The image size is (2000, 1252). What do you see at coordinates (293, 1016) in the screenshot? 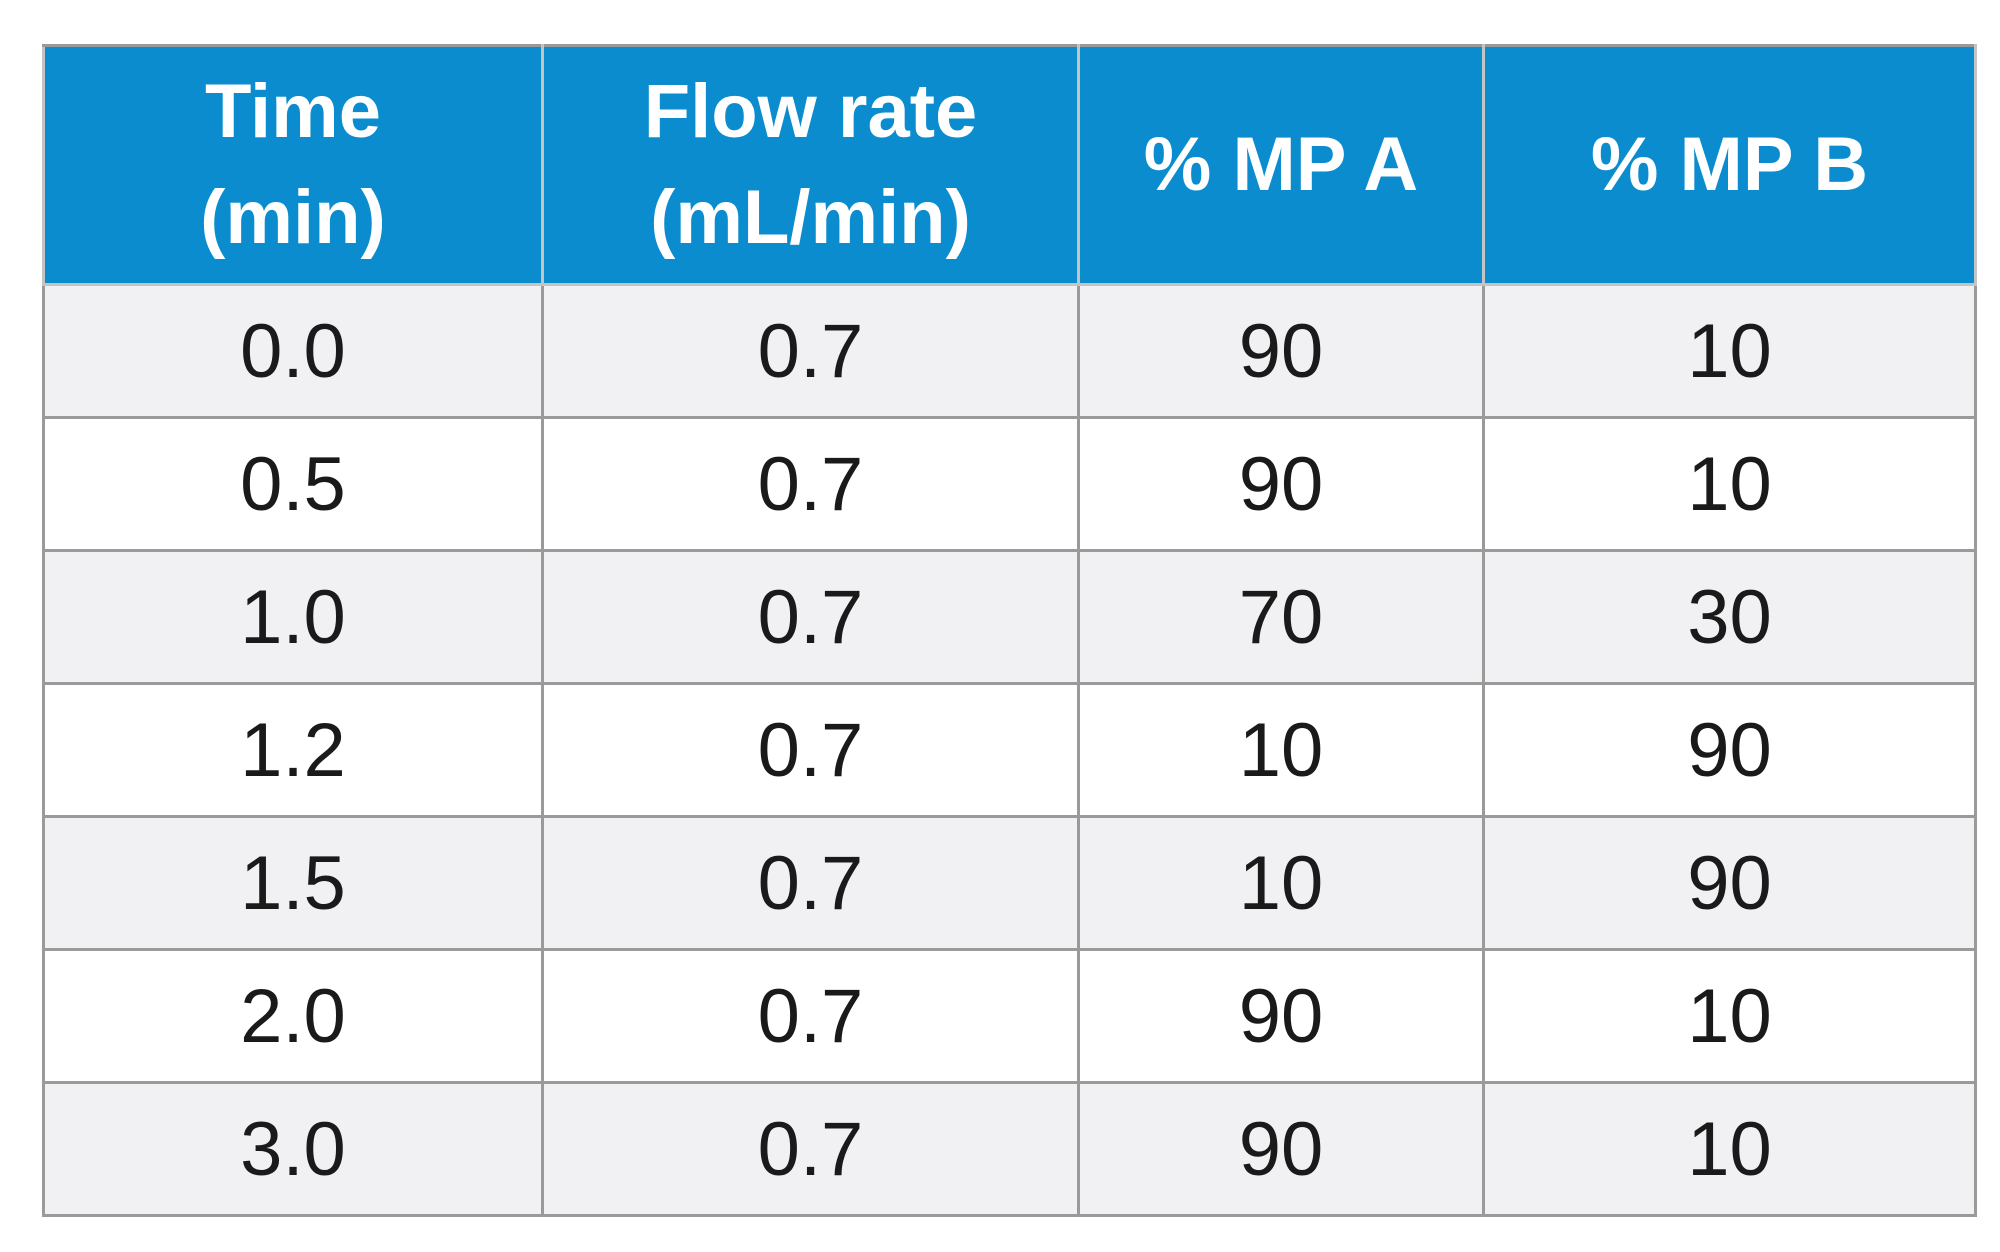
I see `cell-time: 2.0` at bounding box center [293, 1016].